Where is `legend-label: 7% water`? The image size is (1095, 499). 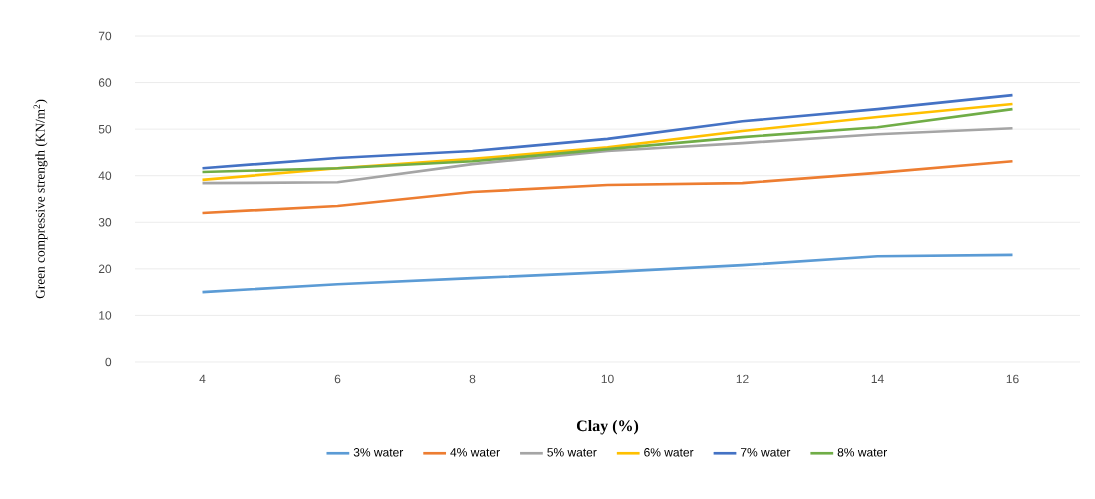
legend-label: 7% water is located at coordinates (765, 452).